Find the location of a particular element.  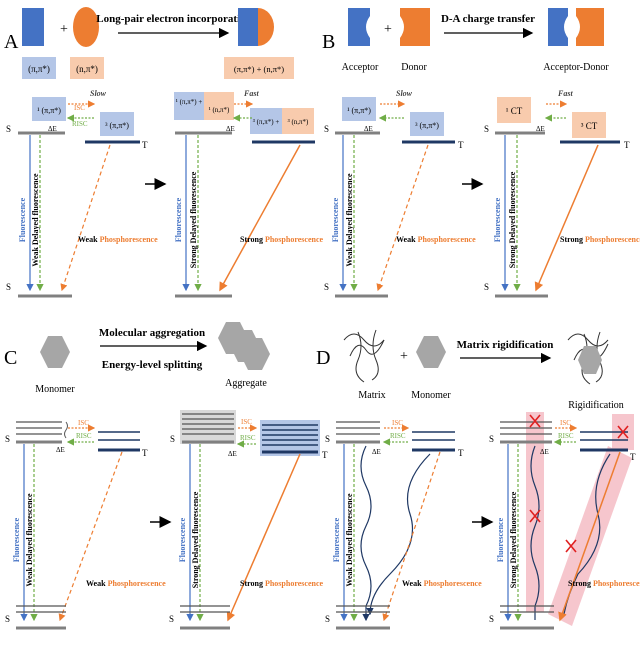

aggregate-label: Aggregate is located at coordinates (246, 383).